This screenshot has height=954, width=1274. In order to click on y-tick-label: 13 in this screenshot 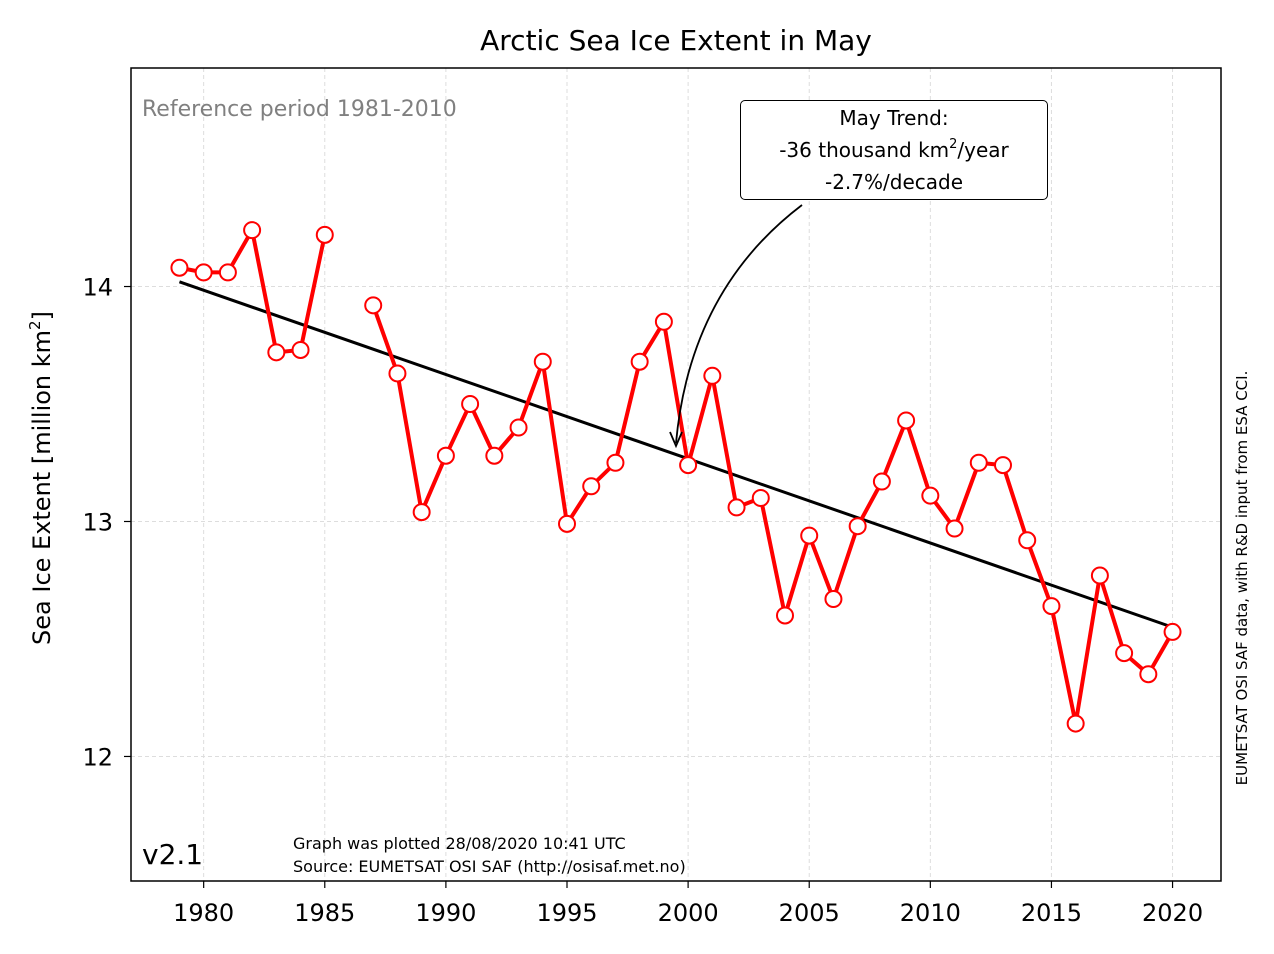, I will do `click(97, 522)`.